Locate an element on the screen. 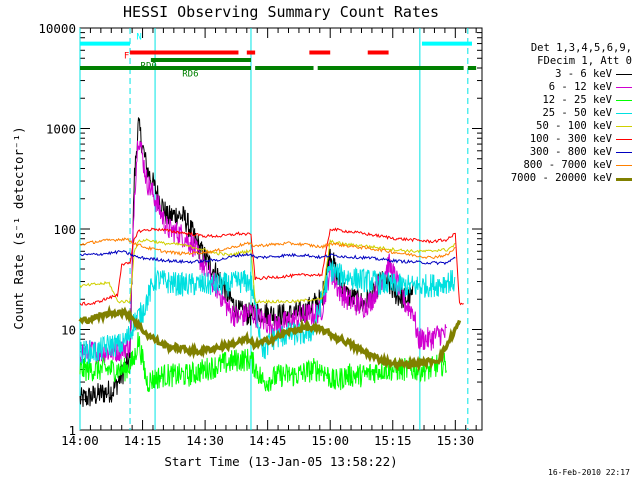  y-tick-label: 1000 is located at coordinates (61, 129).